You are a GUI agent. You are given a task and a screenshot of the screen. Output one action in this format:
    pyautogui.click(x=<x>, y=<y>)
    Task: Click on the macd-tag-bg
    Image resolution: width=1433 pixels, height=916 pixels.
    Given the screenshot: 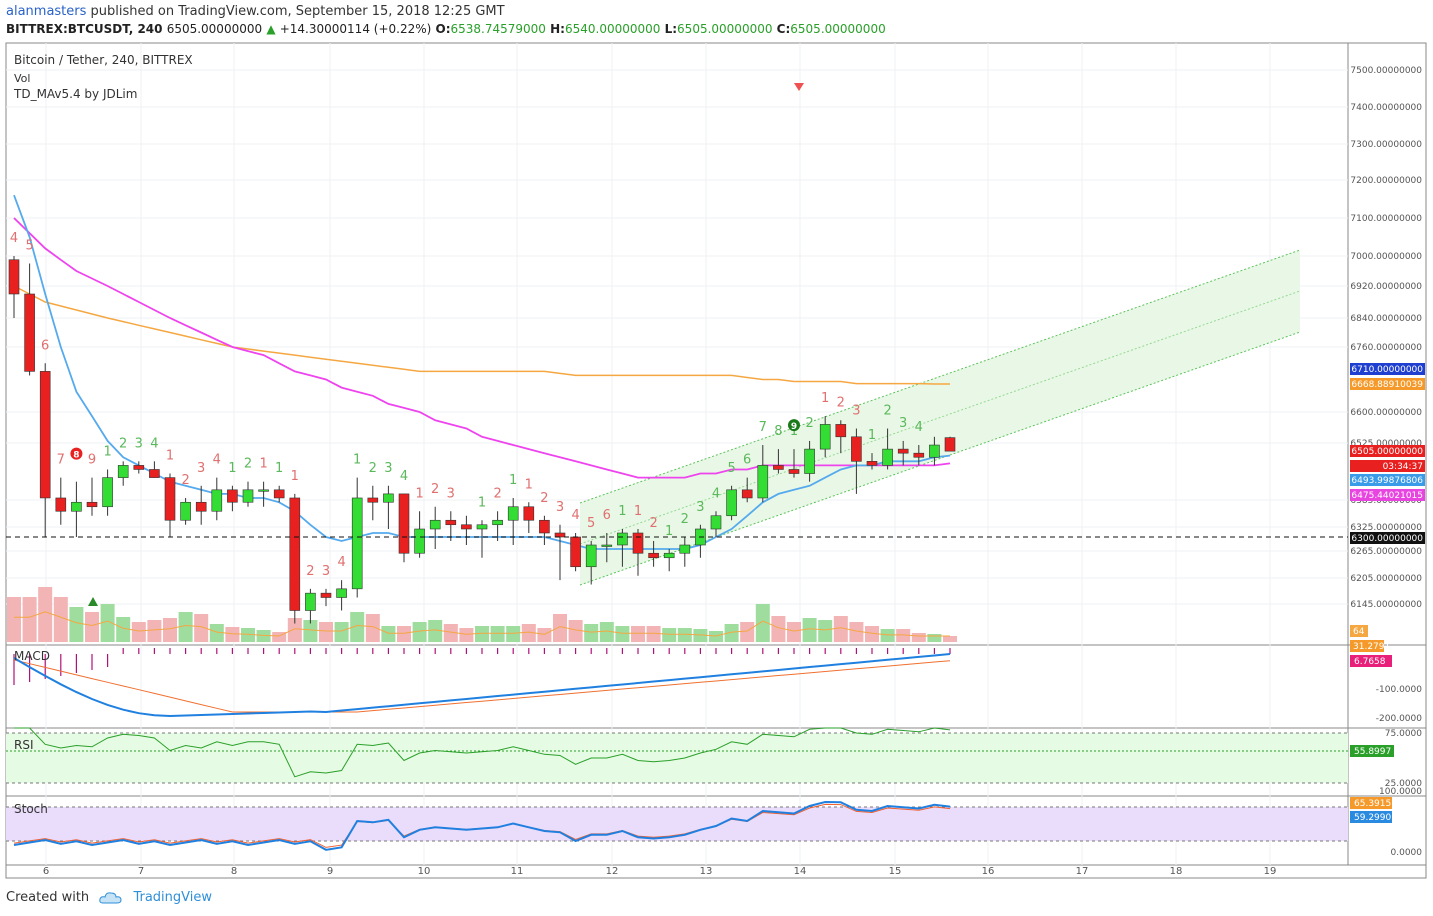 What is the action you would take?
    pyautogui.click(x=1371, y=661)
    